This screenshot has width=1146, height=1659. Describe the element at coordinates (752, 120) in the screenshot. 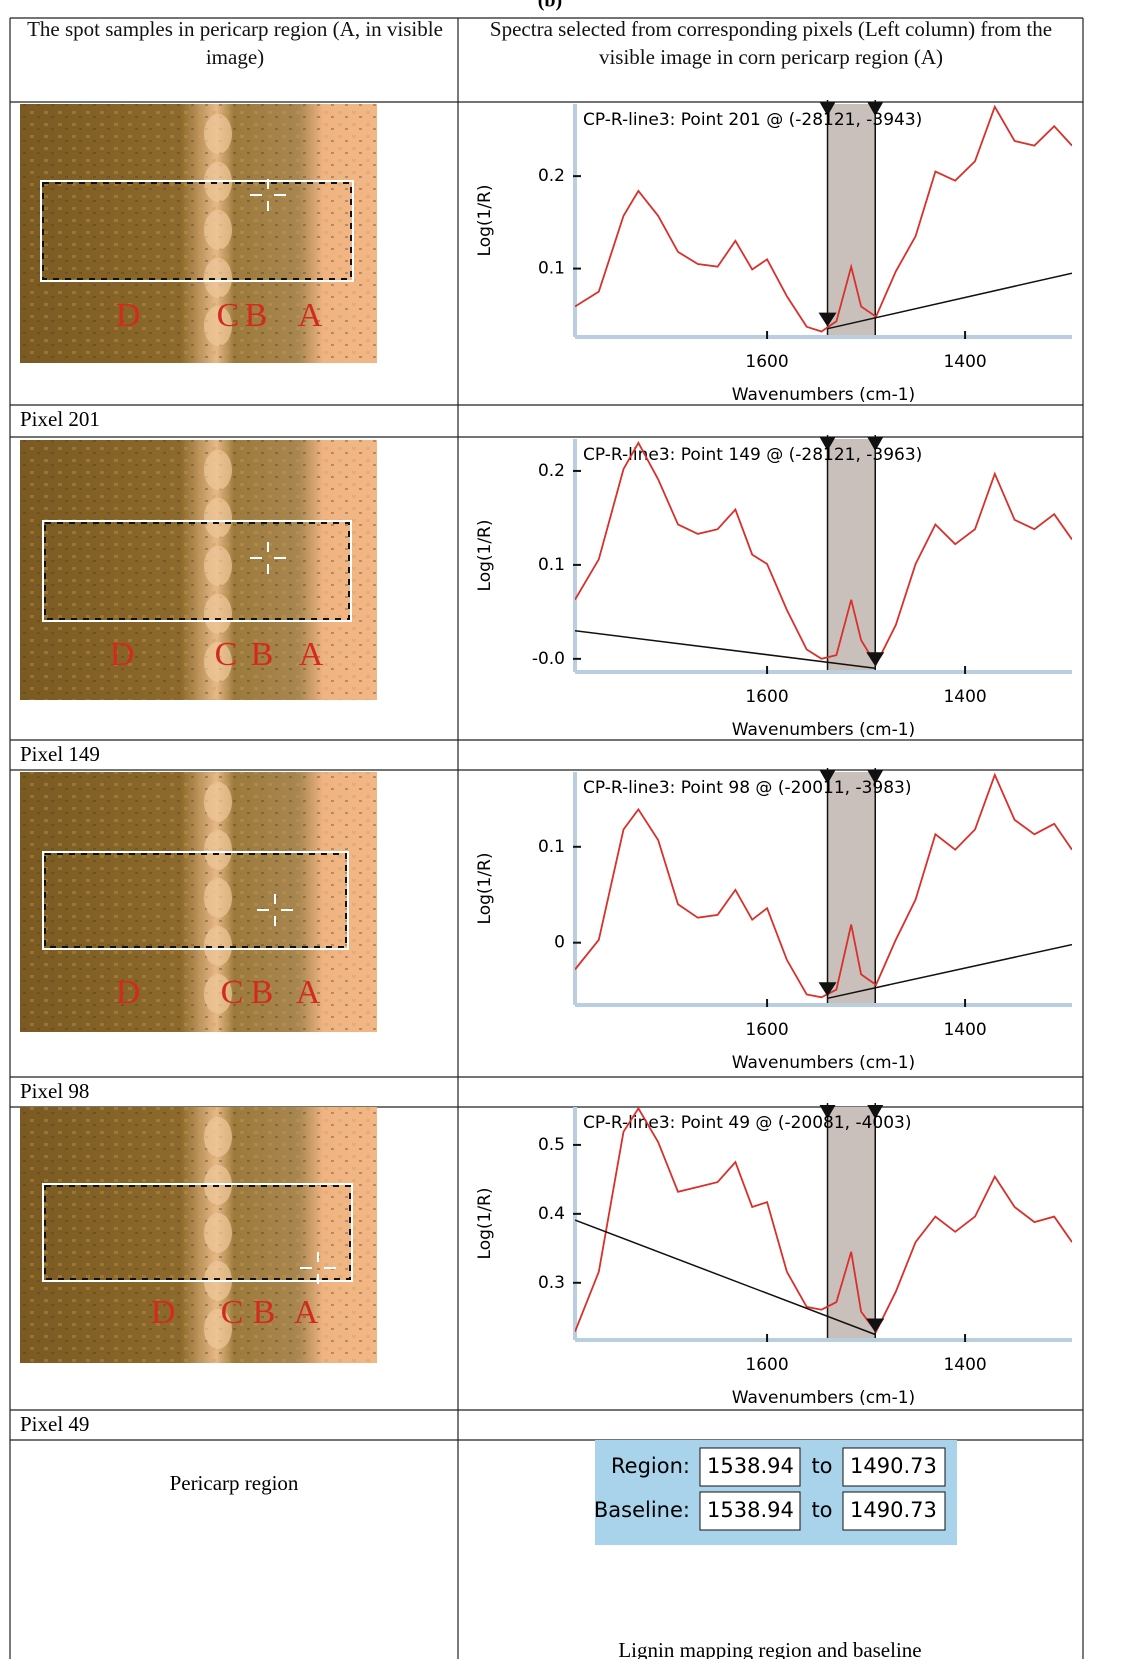

I see `chart-annotation: CP-R-line3: Point 201 @ (-28121, -3943)` at that location.